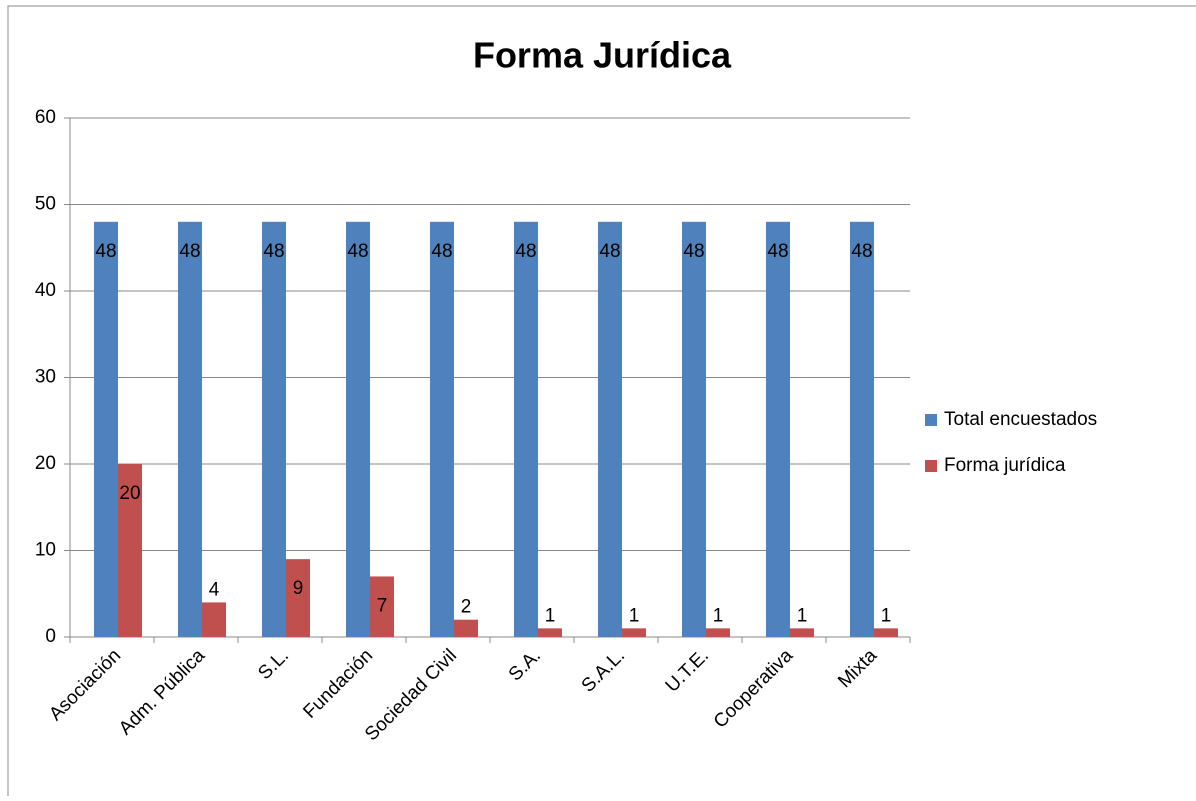  I want to click on chart-title: Forma Jurídica, so click(602, 55).